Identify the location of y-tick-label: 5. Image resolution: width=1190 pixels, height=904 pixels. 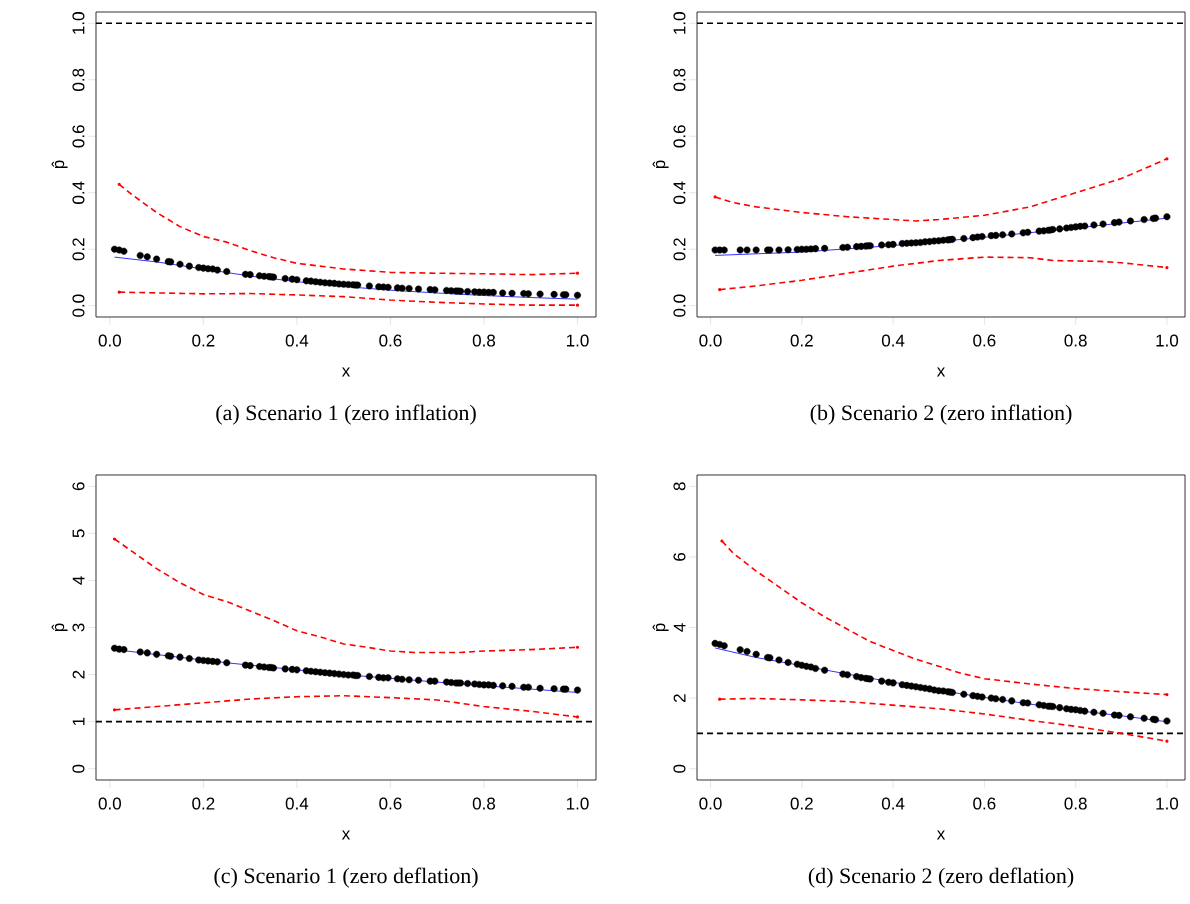
(78, 533).